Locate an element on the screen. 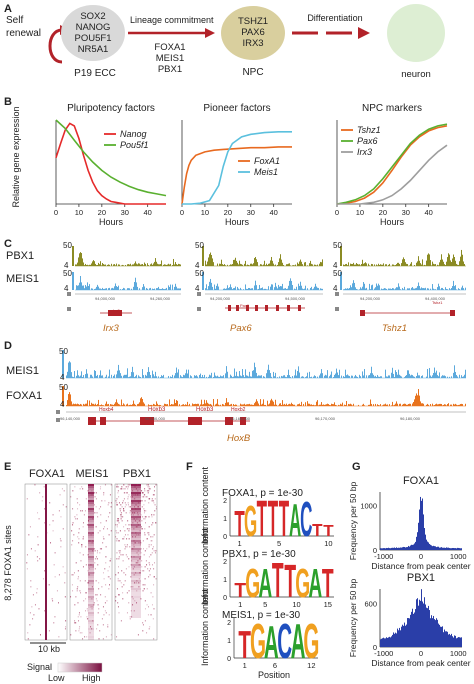  ecc-factor: NANOG is located at coordinates (93, 27).